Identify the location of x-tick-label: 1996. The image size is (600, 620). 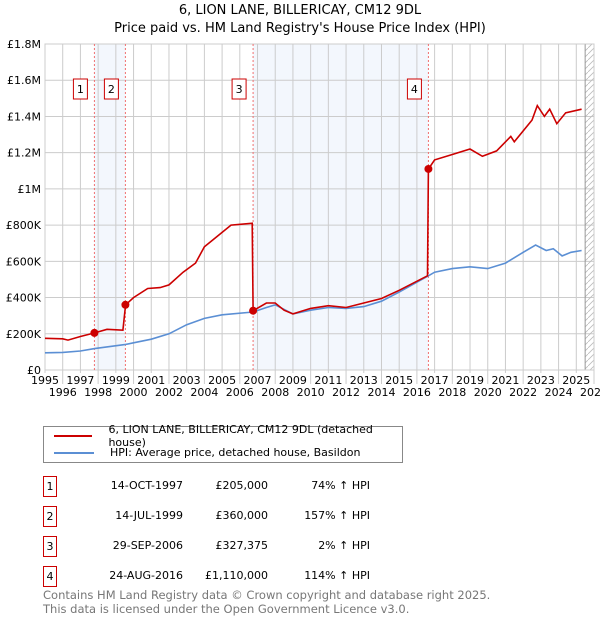
(63, 392).